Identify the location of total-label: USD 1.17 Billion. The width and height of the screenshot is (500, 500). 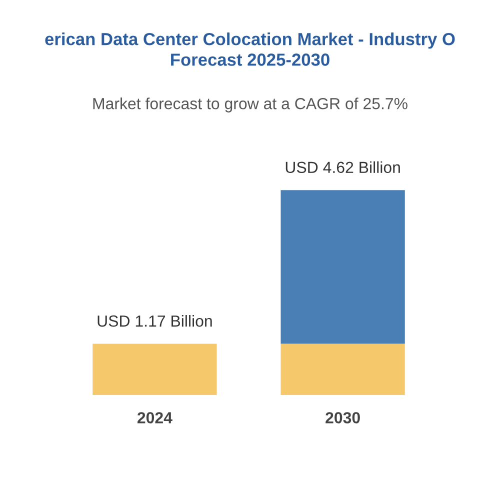
(155, 320).